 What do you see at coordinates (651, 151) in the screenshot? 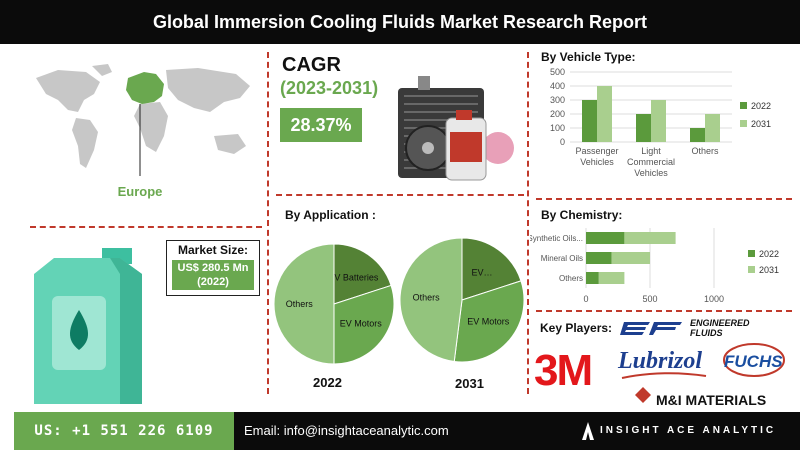
I see `x-tick-label: Light` at bounding box center [651, 151].